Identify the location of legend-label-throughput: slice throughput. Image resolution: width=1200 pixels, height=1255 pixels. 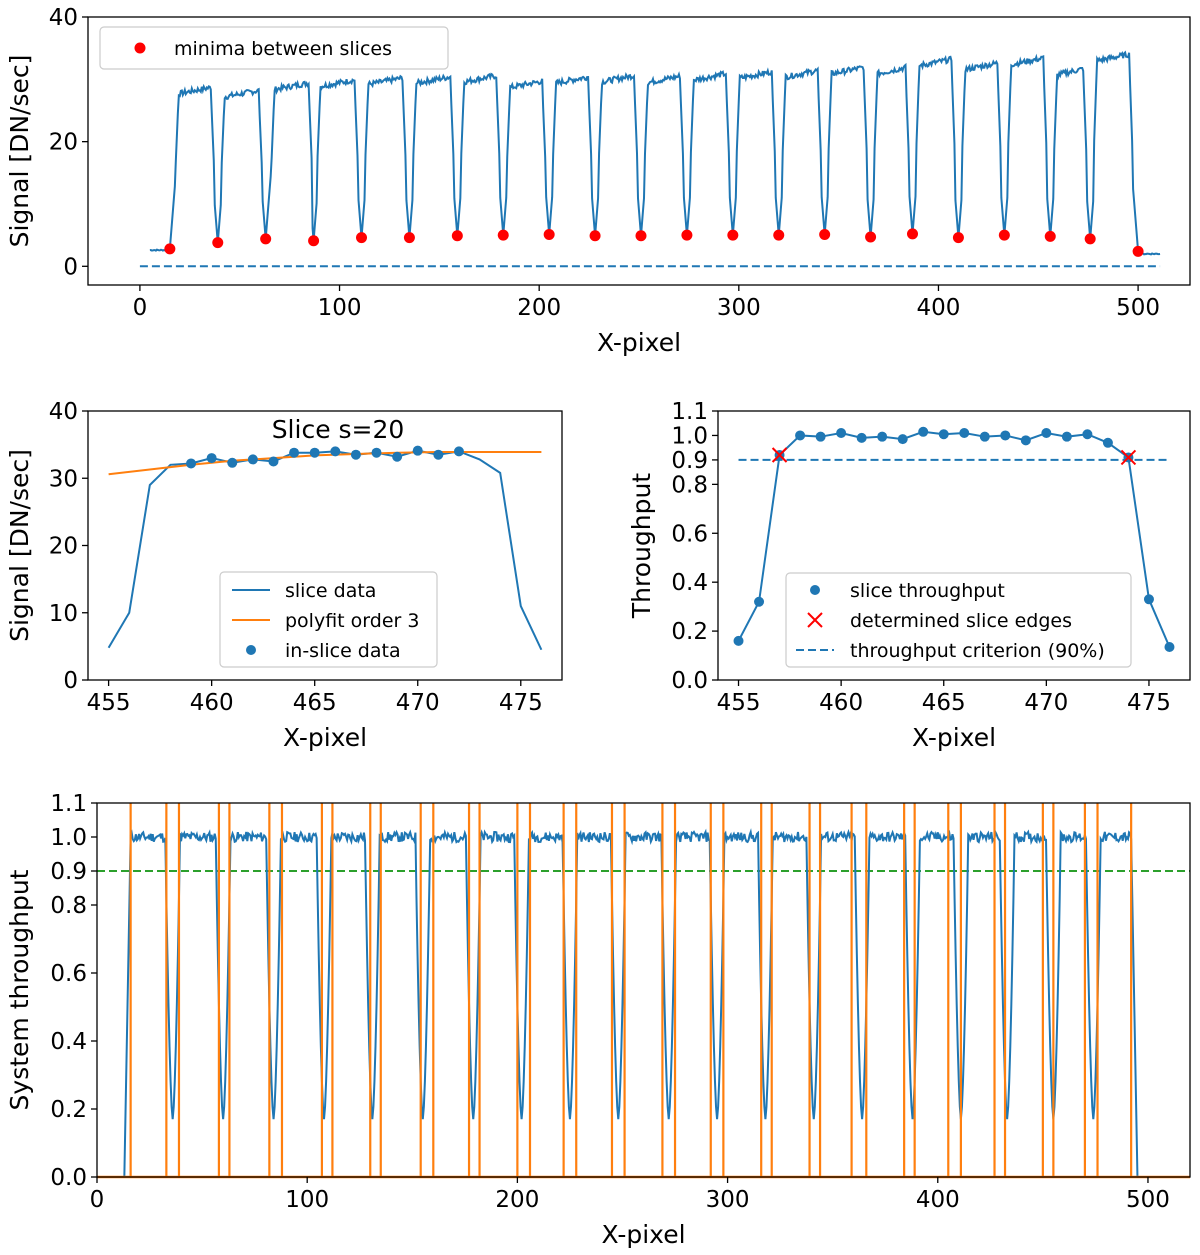
(927, 591).